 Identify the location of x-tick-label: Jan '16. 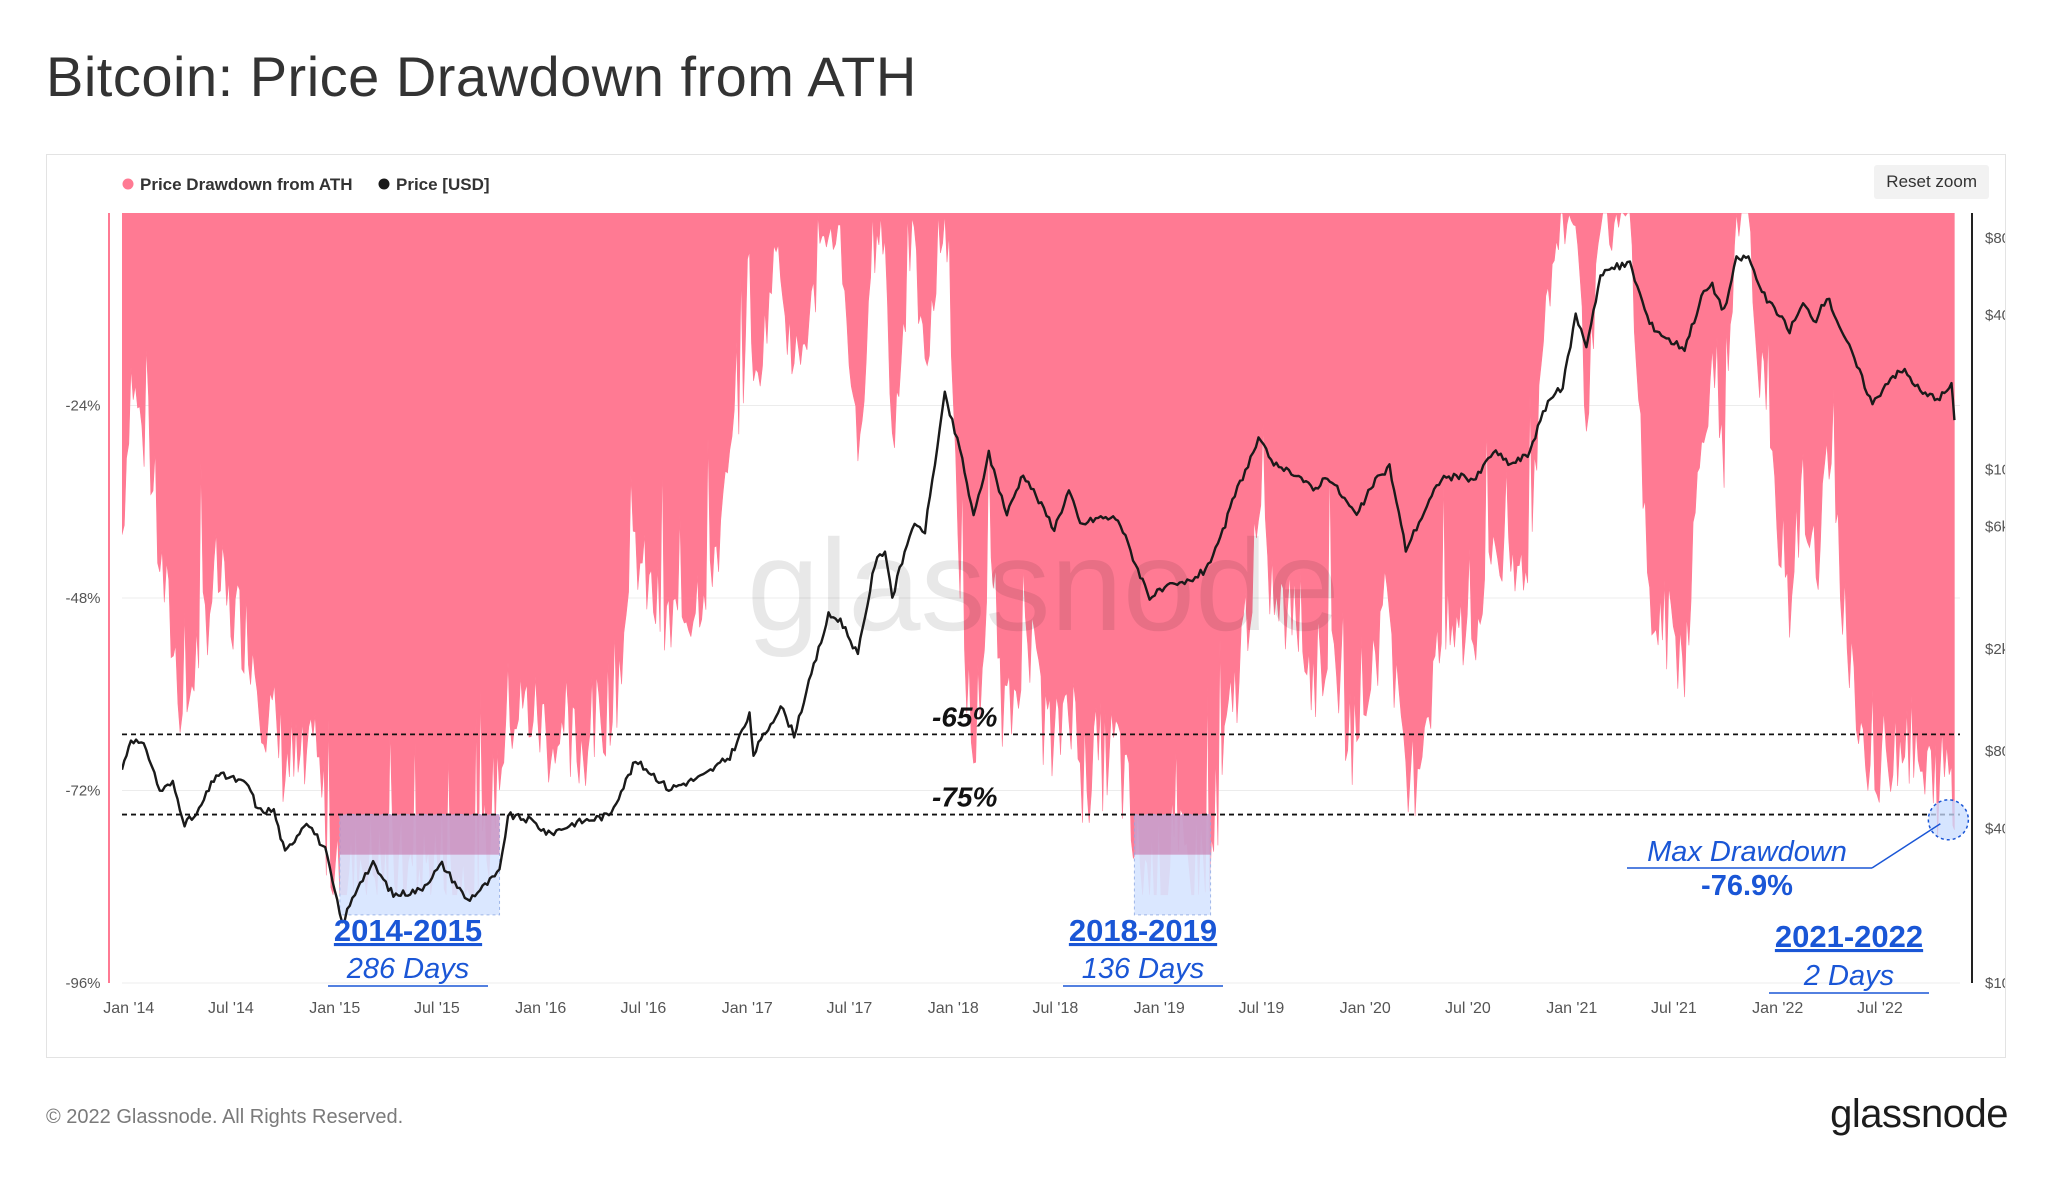
(540, 1008).